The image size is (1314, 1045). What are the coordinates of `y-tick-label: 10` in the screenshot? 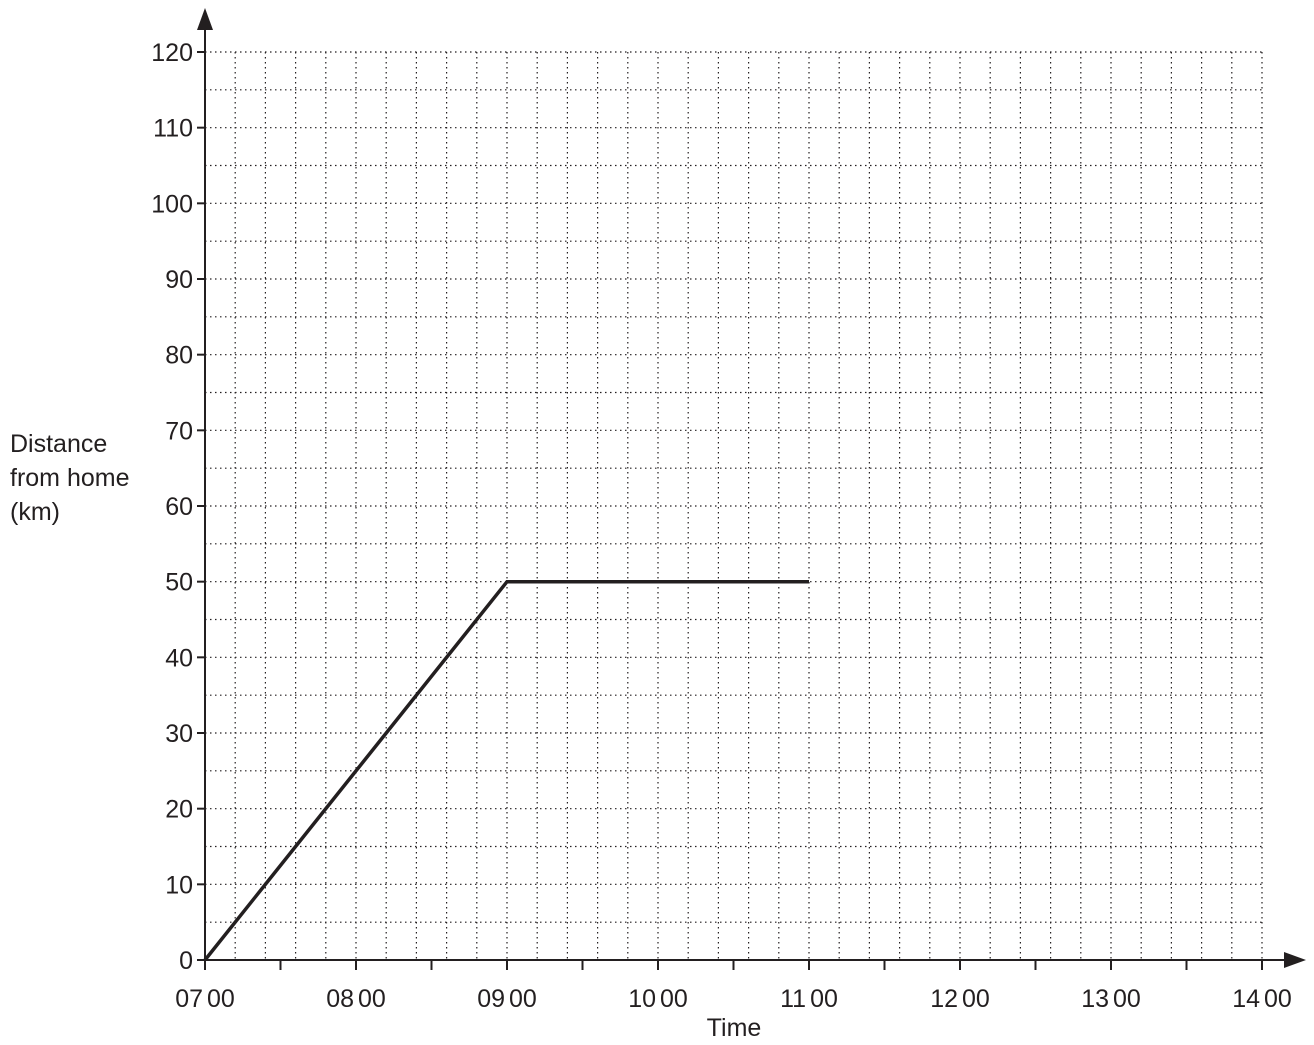 It's located at (179, 885).